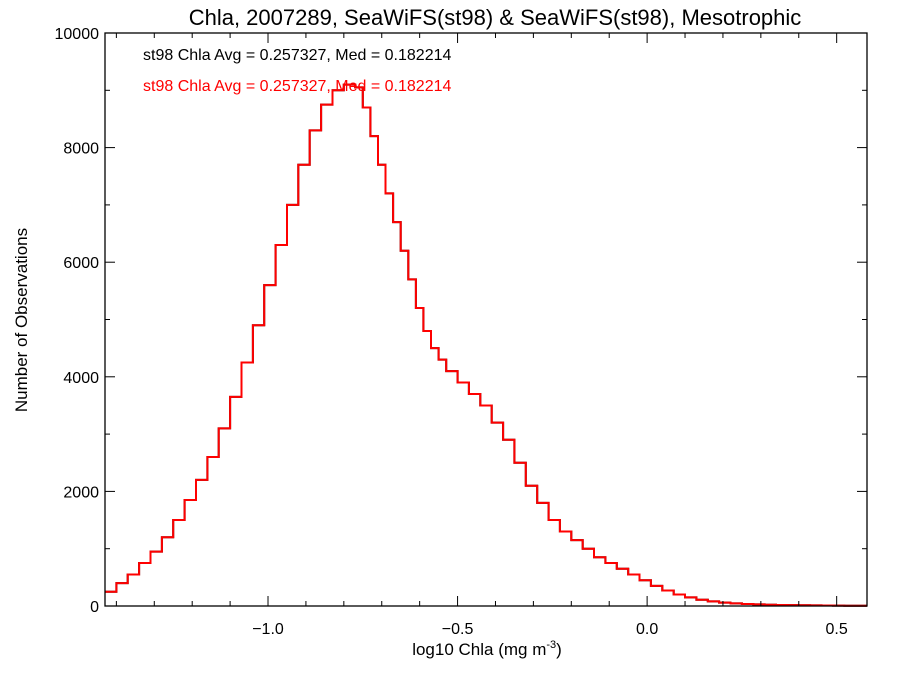 The image size is (900, 675). What do you see at coordinates (458, 629) in the screenshot?
I see `x-tick-label: −0.5` at bounding box center [458, 629].